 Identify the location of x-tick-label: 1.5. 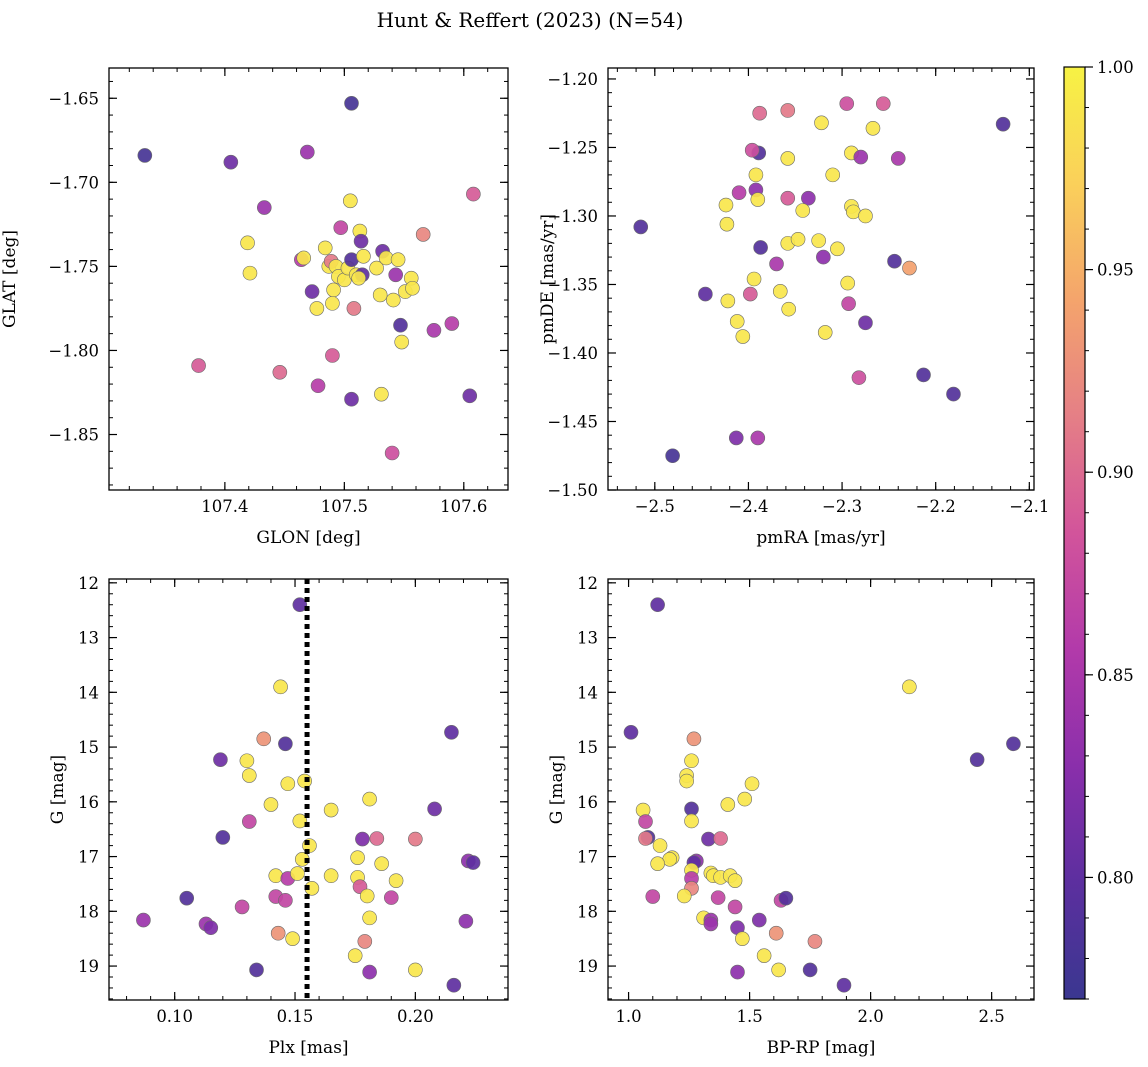
(749, 1016).